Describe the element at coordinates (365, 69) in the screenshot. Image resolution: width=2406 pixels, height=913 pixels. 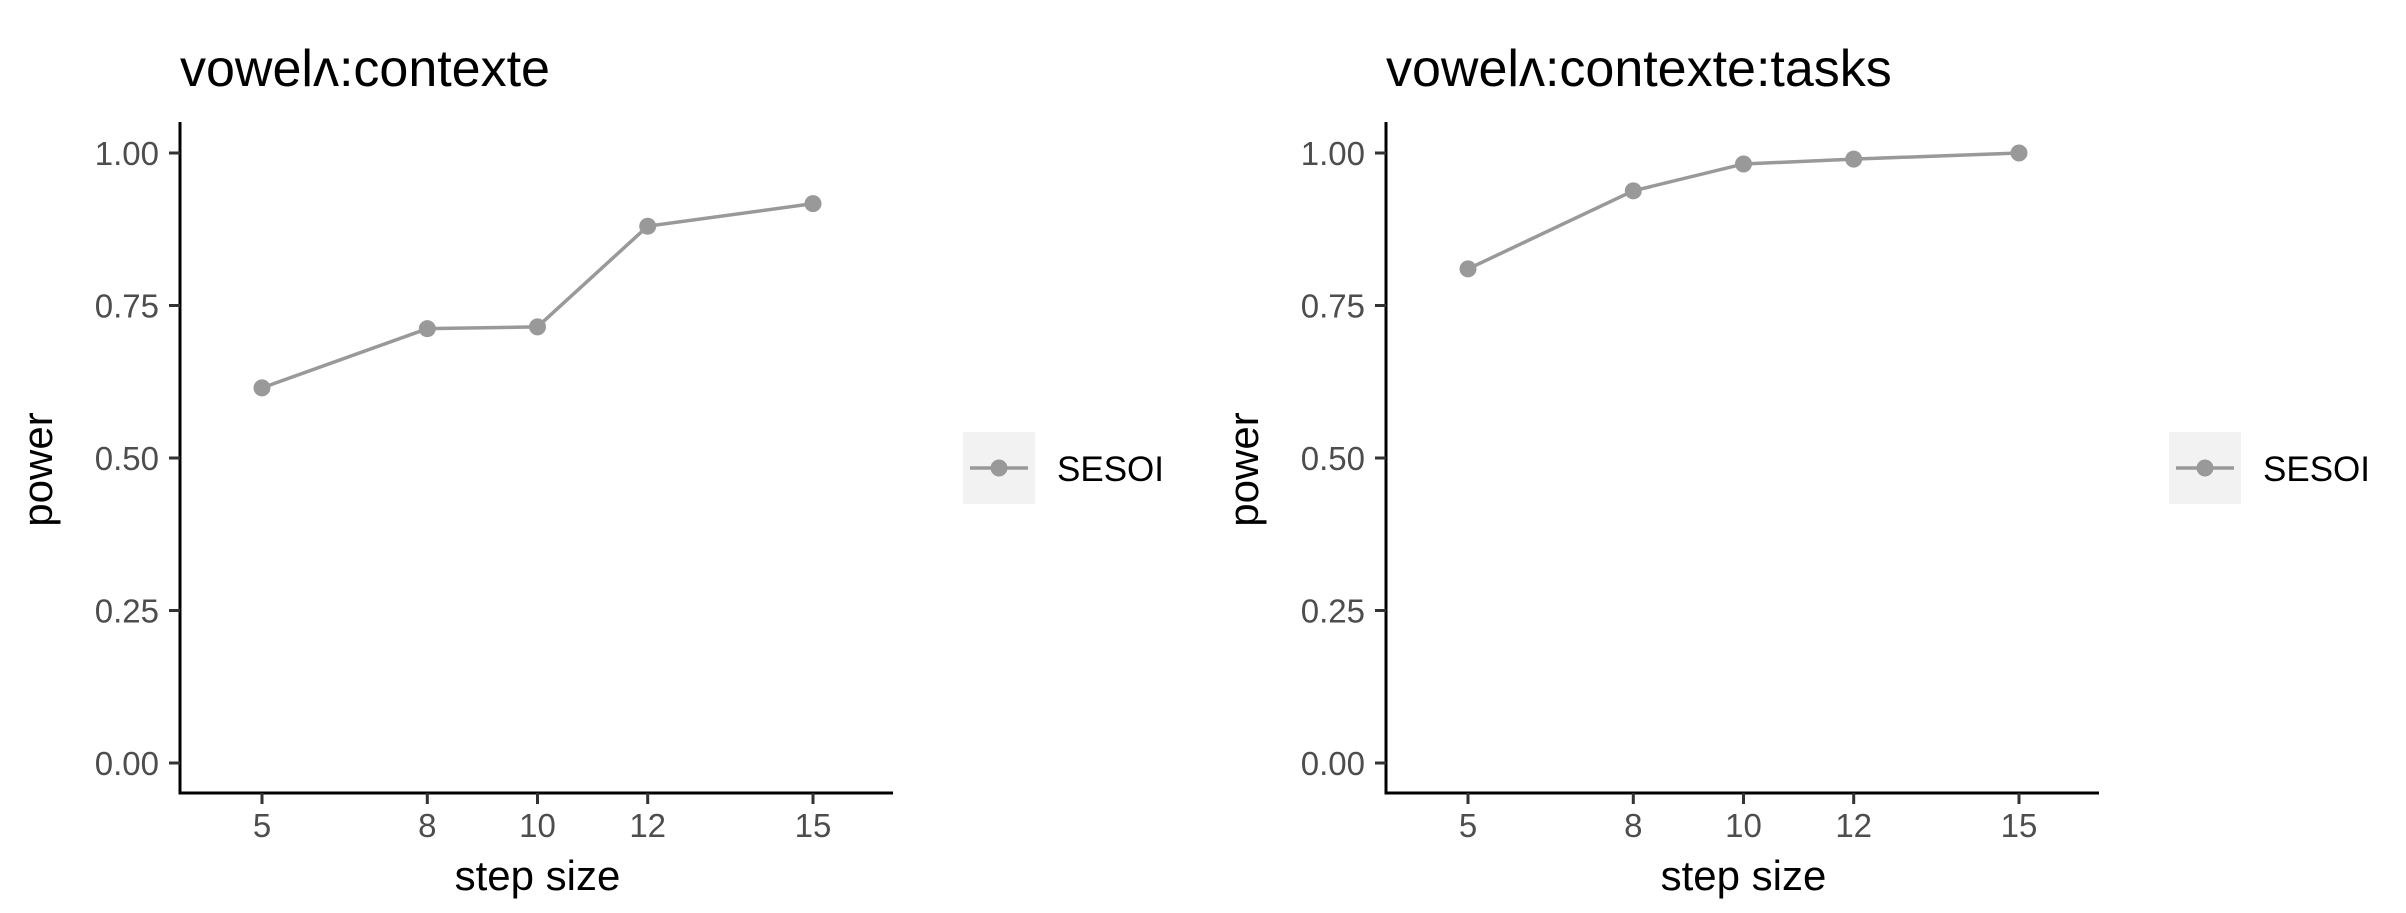
I see `chart-title: vowelʌ:contexte` at that location.